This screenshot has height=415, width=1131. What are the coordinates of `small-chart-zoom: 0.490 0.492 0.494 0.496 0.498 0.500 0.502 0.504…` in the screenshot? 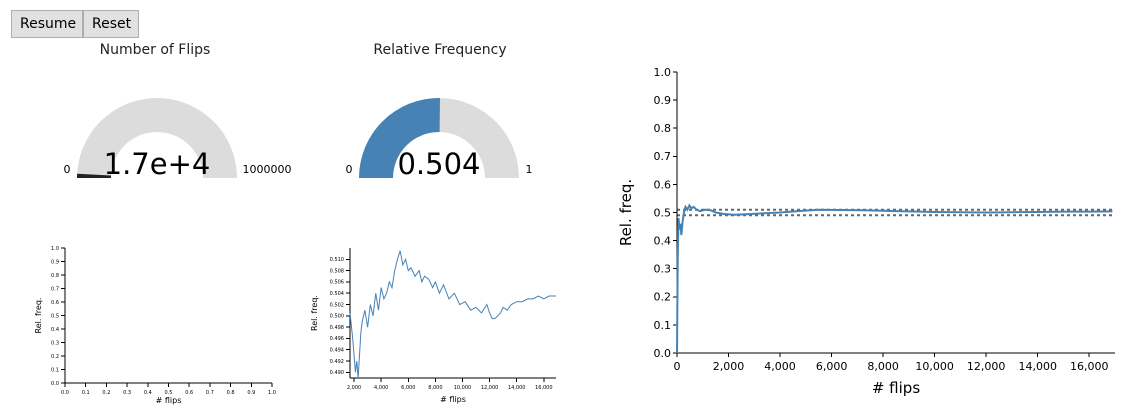 It's located at (433, 326).